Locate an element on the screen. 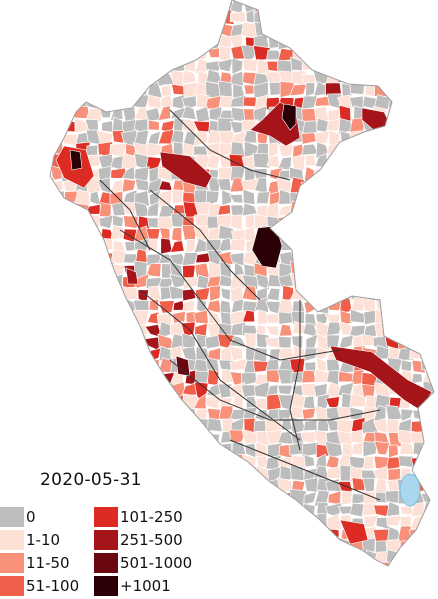 The image size is (438, 599). legend-item-0: 0 is located at coordinates (18, 517).